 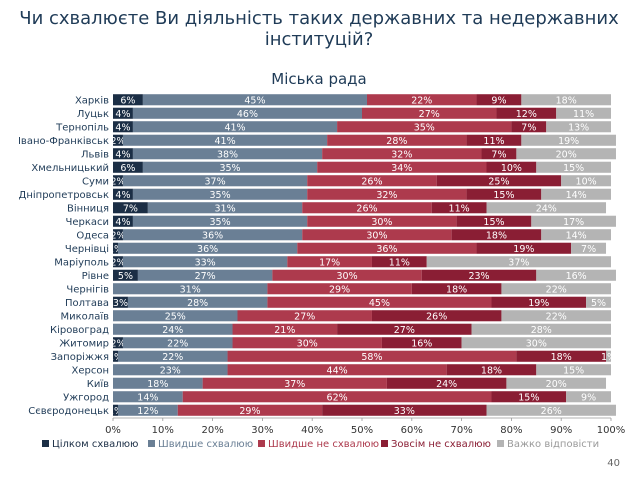 What do you see at coordinates (82, 127) in the screenshot?
I see `category-label: Тернопіль` at bounding box center [82, 127].